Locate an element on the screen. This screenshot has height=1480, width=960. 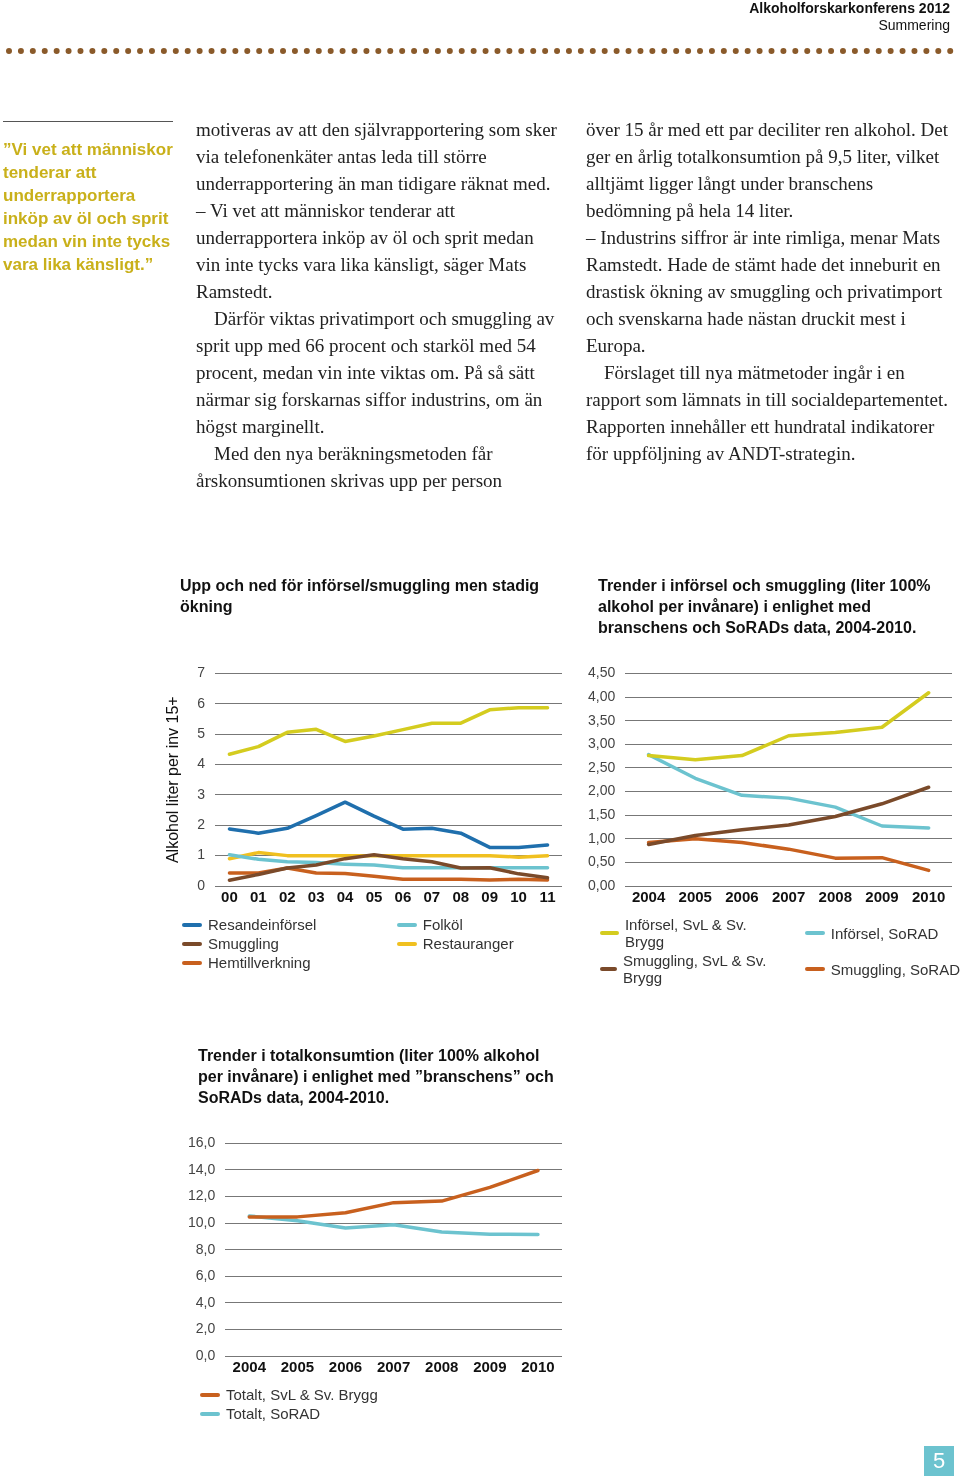
legend-label: Totalt, SoRAD is located at coordinates (273, 1413).